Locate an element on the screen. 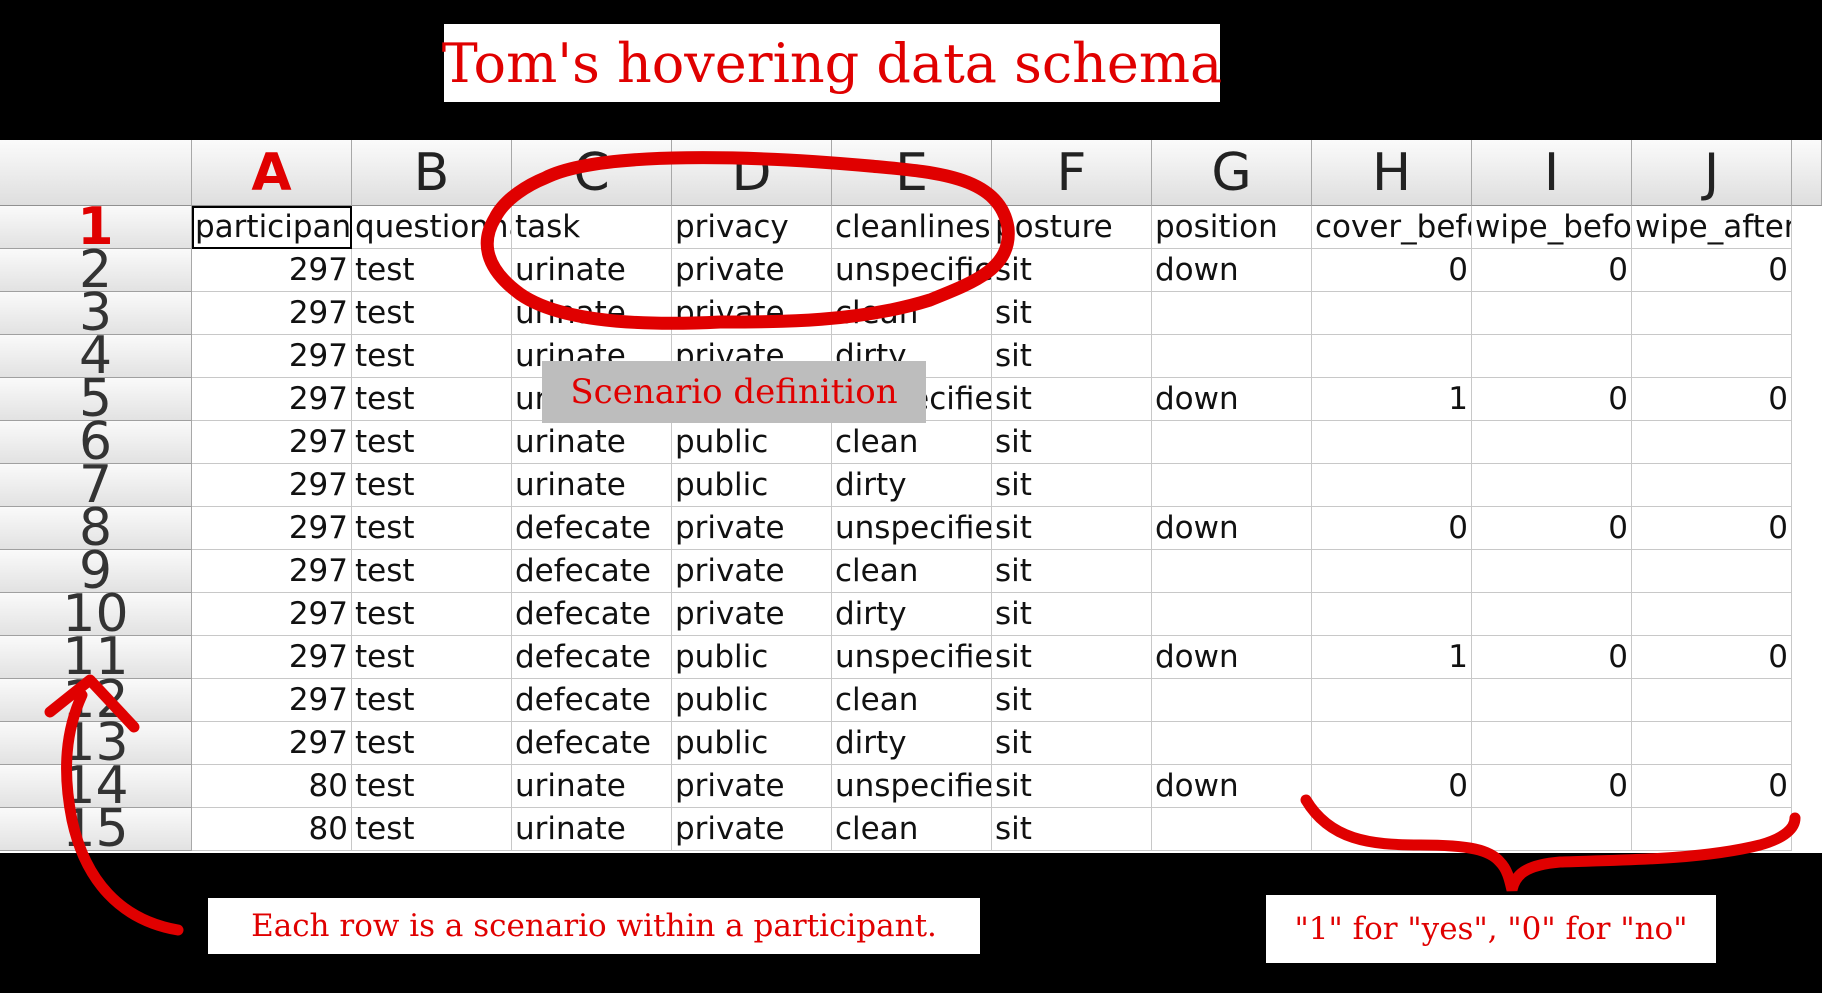 The image size is (1822, 993). header-cell: position is located at coordinates (1232, 227).